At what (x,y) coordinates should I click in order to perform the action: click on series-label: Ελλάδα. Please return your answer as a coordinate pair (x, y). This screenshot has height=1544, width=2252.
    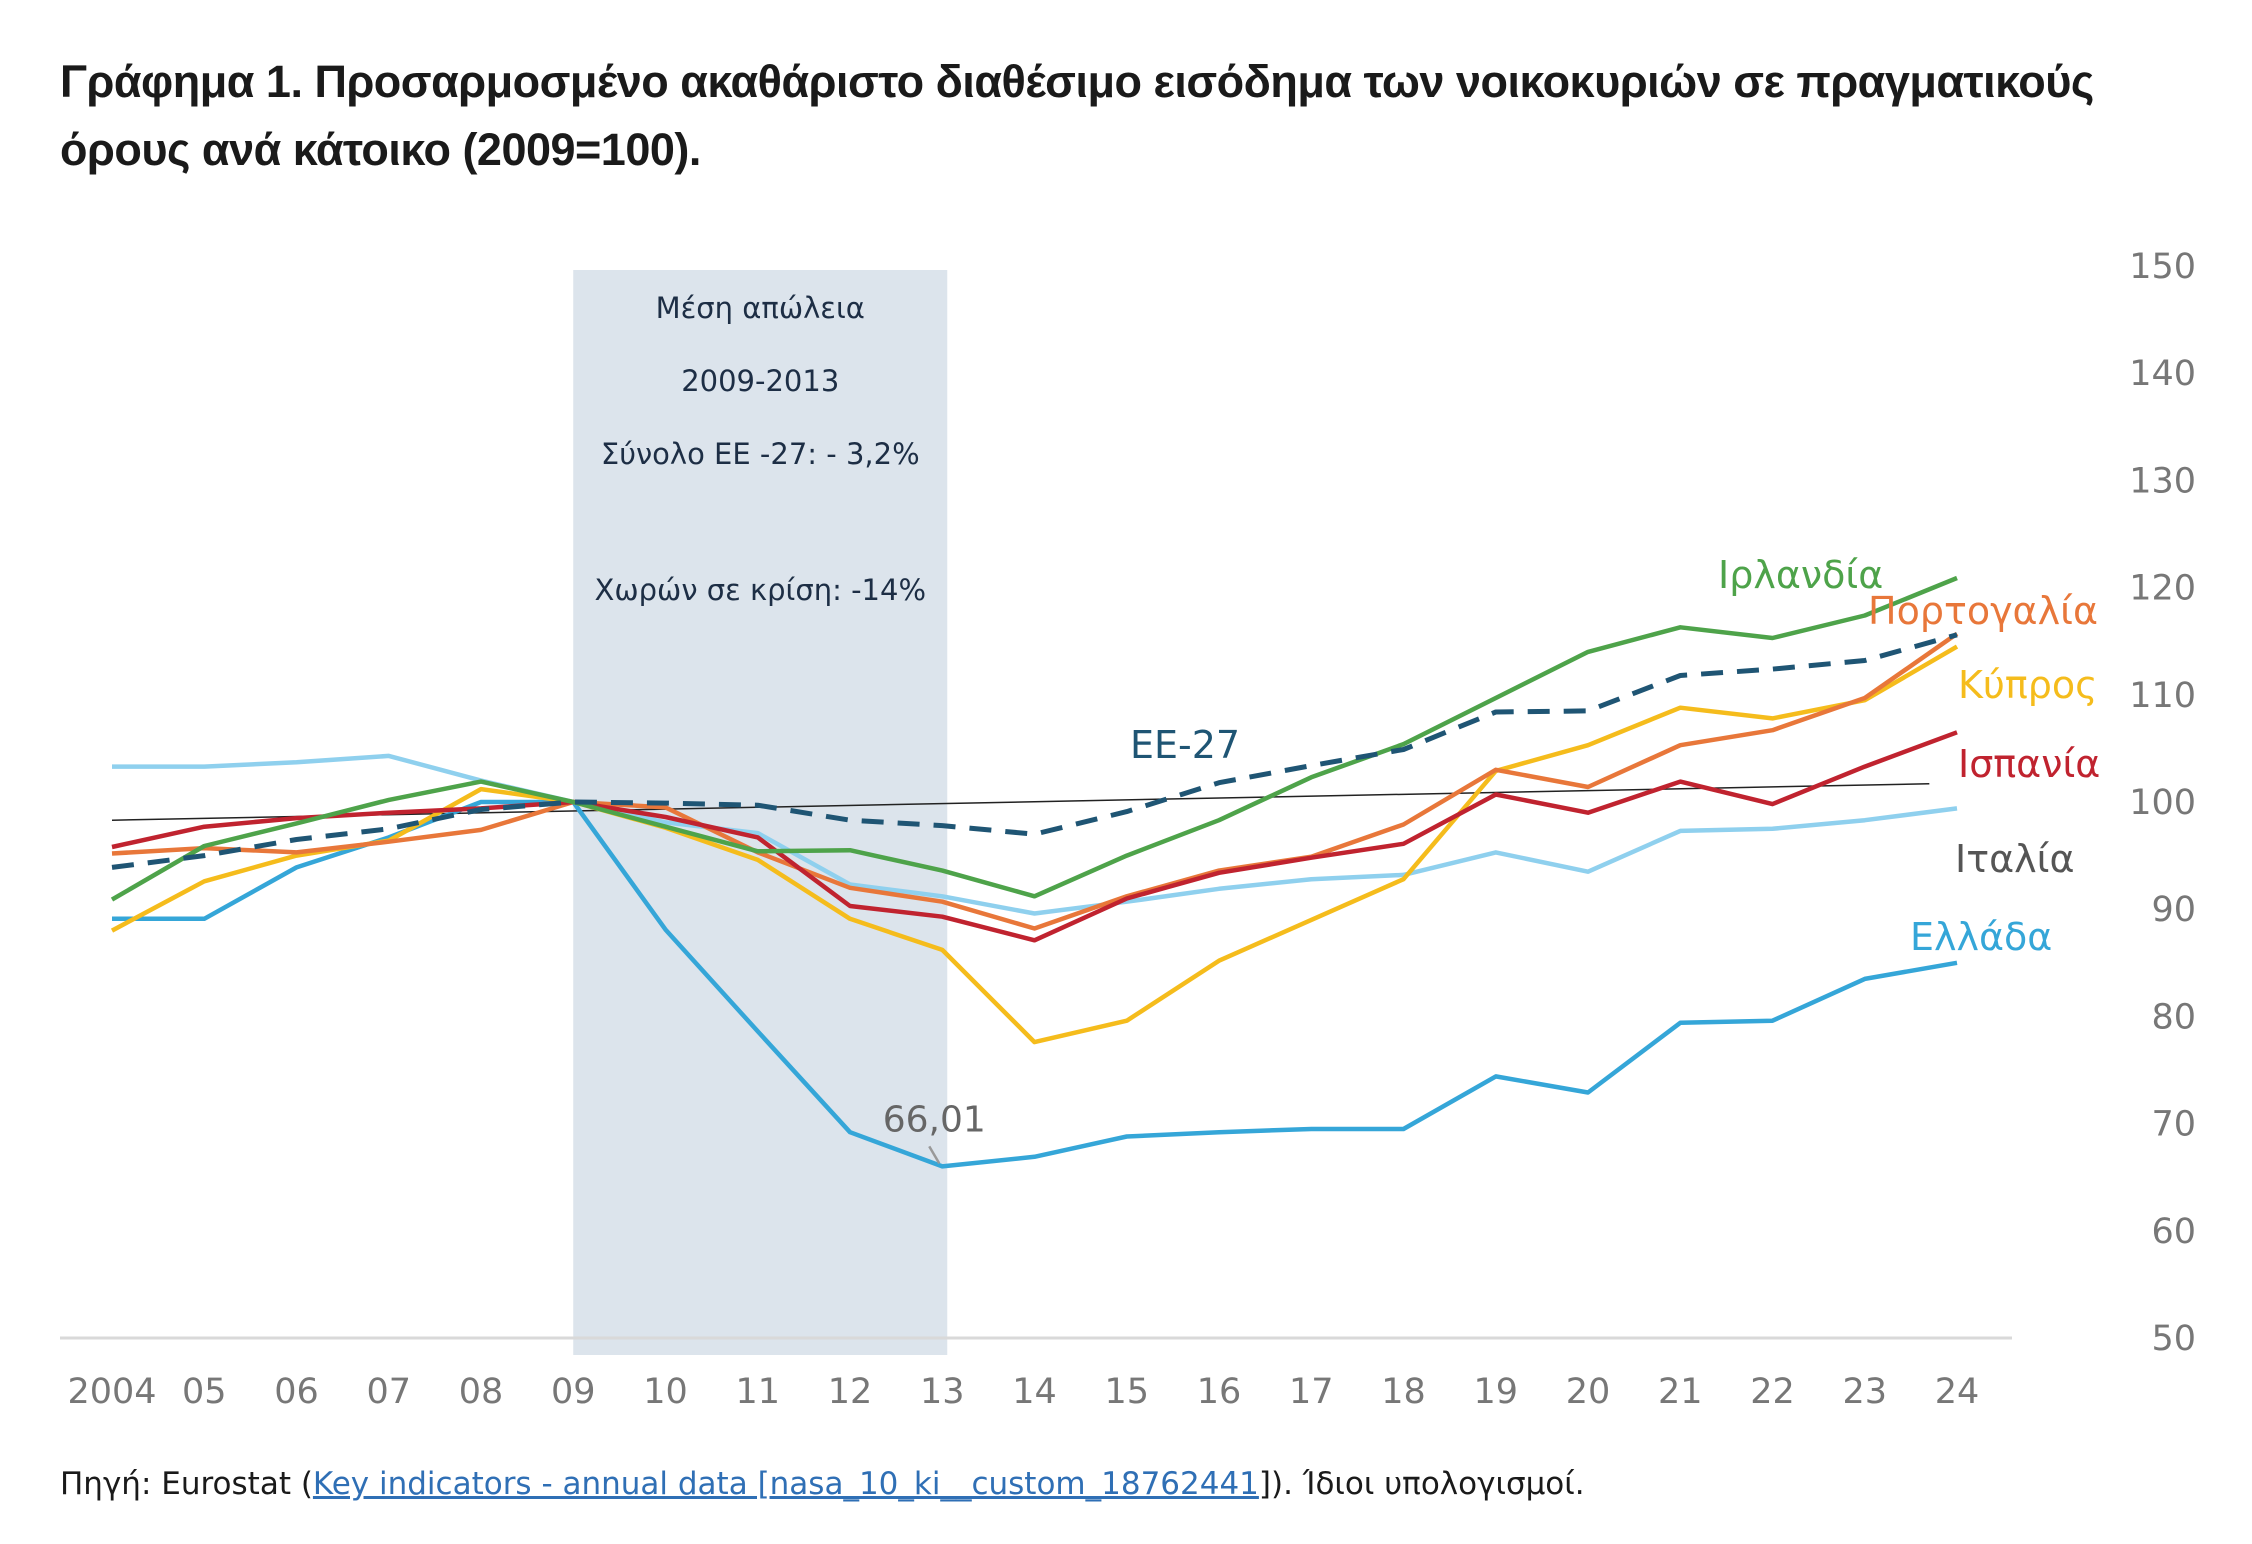
    Looking at the image, I should click on (1981, 937).